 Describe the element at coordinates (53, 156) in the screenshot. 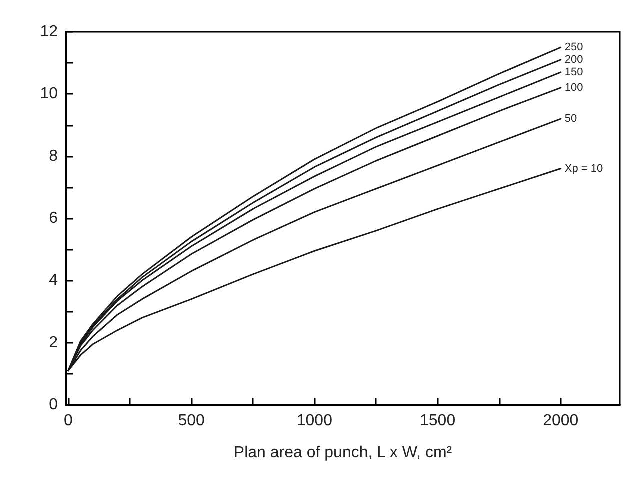

I see `y-tick-label: 8` at that location.